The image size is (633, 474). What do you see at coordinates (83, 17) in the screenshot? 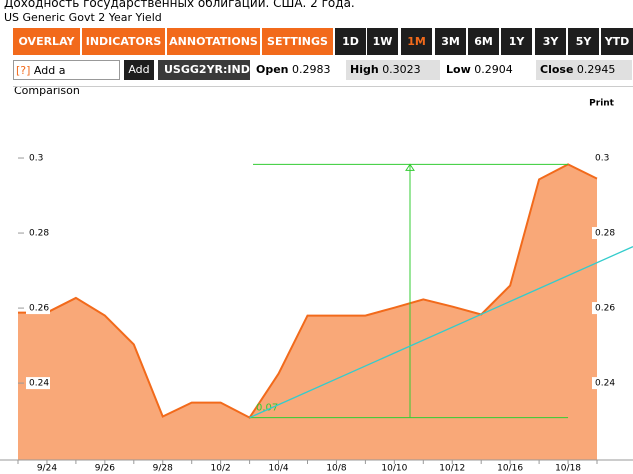
I see `subtitle: US Generic Govt 2 Year Yield` at bounding box center [83, 17].